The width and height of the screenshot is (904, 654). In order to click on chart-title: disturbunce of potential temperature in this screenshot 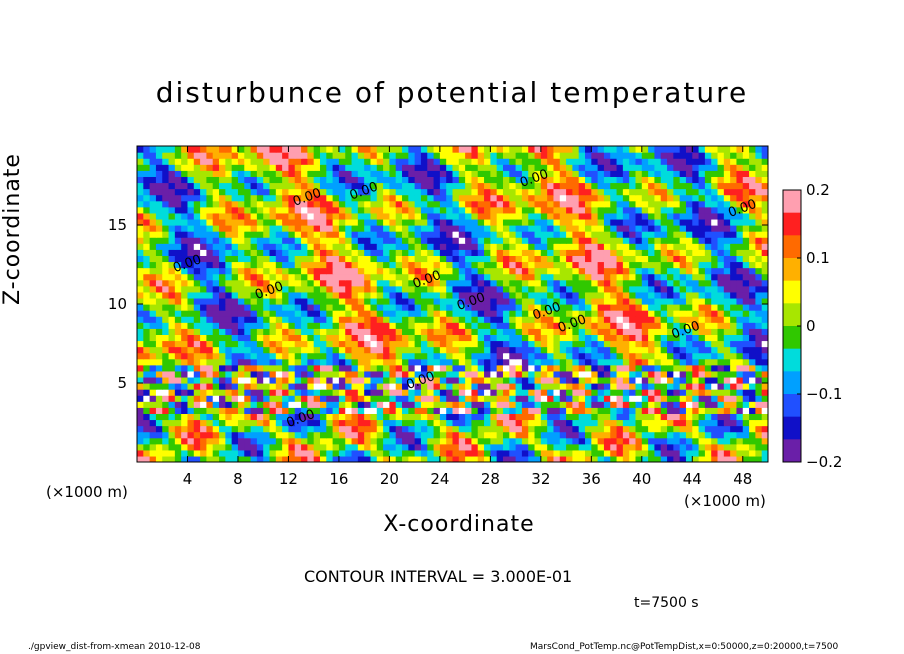, I will do `click(452, 92)`.